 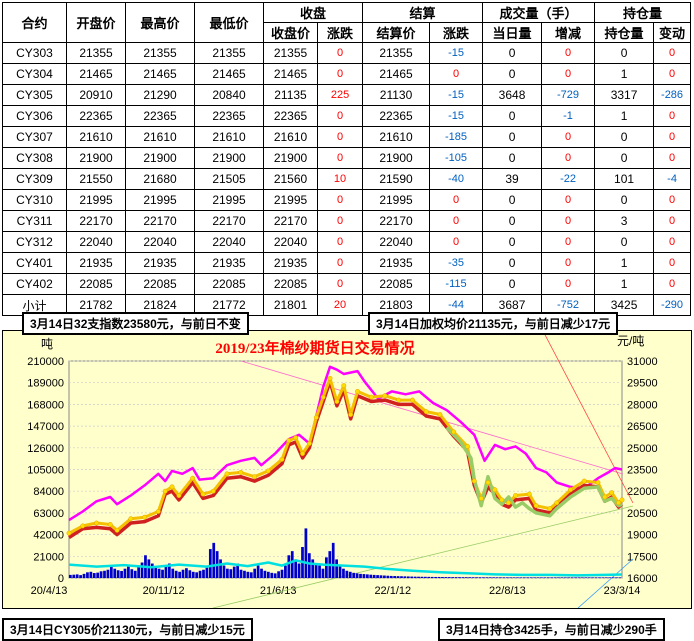 What do you see at coordinates (423, 12) in the screenshot?
I see `group-header-settle: 结算` at bounding box center [423, 12].